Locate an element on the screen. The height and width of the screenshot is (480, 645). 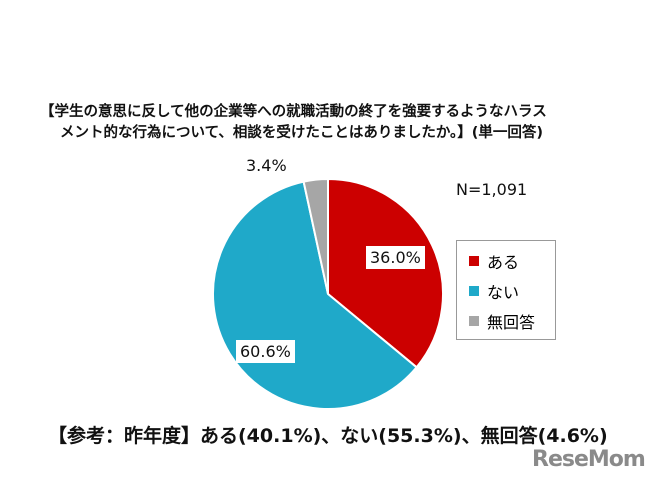
legend-label: 無回答 is located at coordinates (511, 322).